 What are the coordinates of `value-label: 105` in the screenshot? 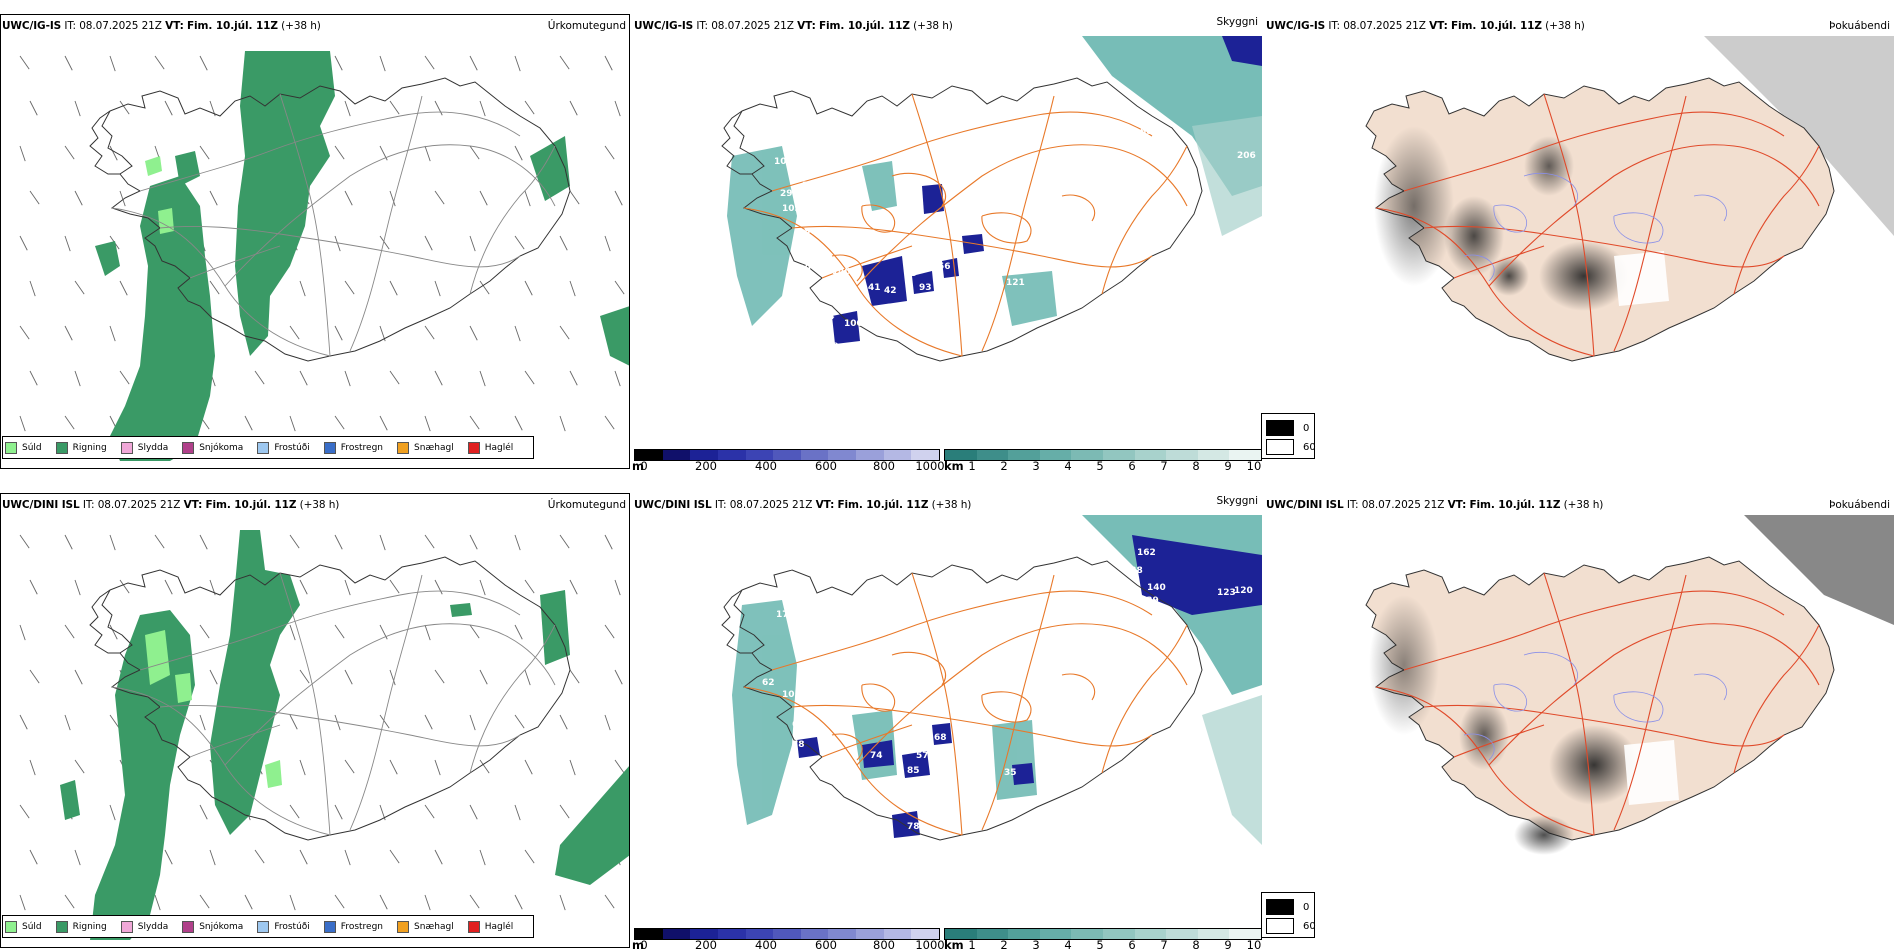 It's located at (791, 695).